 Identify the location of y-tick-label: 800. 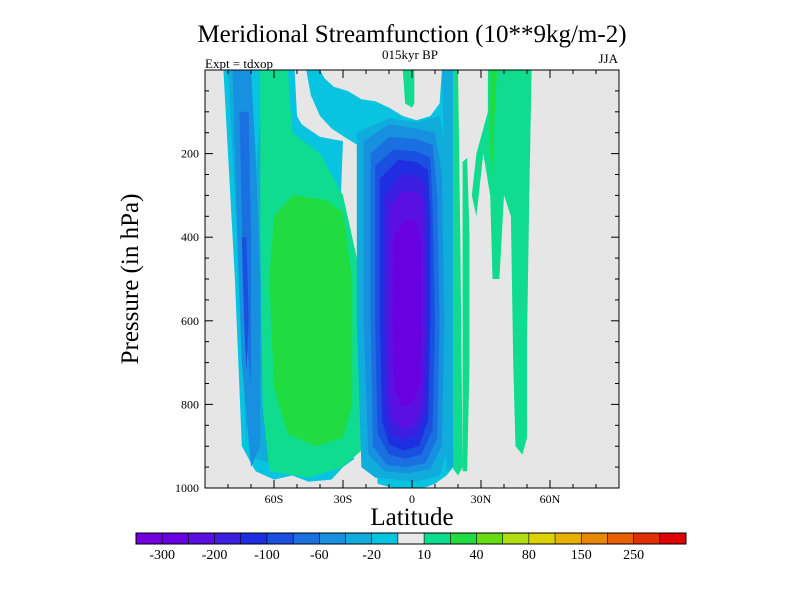
(190, 404).